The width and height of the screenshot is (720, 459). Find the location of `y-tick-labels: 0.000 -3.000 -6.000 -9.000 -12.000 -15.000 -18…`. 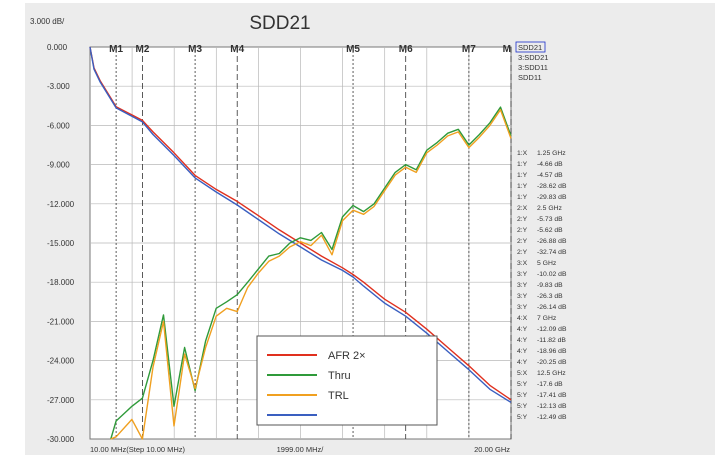

y-tick-labels: 0.000 -3.000 -6.000 -9.000 -12.000 -15.000 -18… is located at coordinates (61, 243).